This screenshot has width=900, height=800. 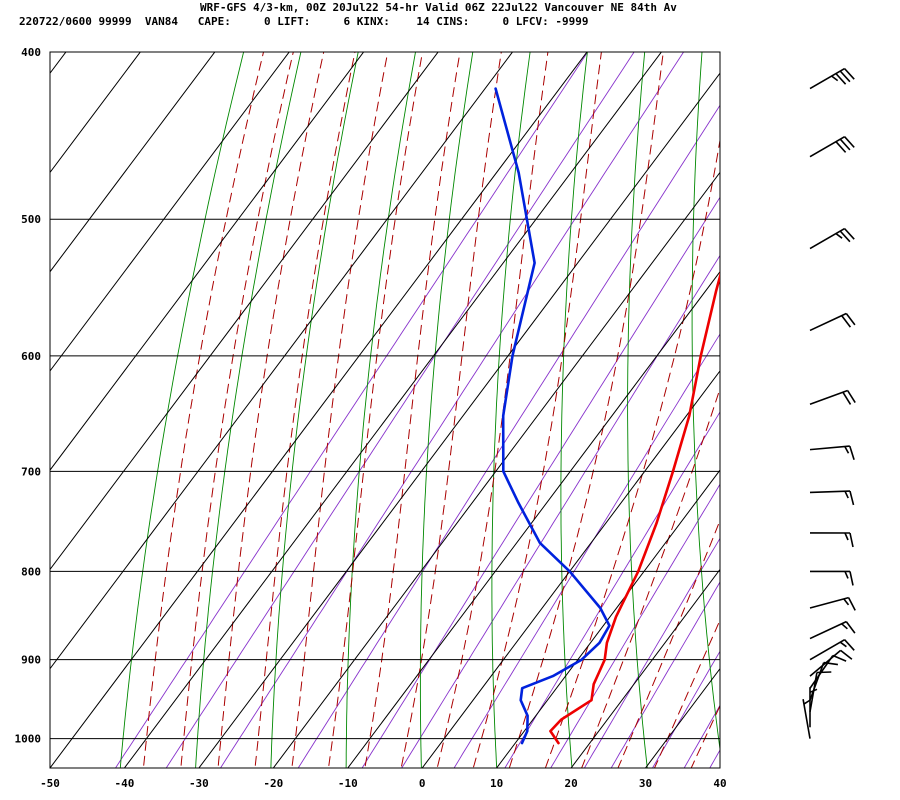 What do you see at coordinates (28, 739) in the screenshot?
I see `y-tick-label: 1000` at bounding box center [28, 739].